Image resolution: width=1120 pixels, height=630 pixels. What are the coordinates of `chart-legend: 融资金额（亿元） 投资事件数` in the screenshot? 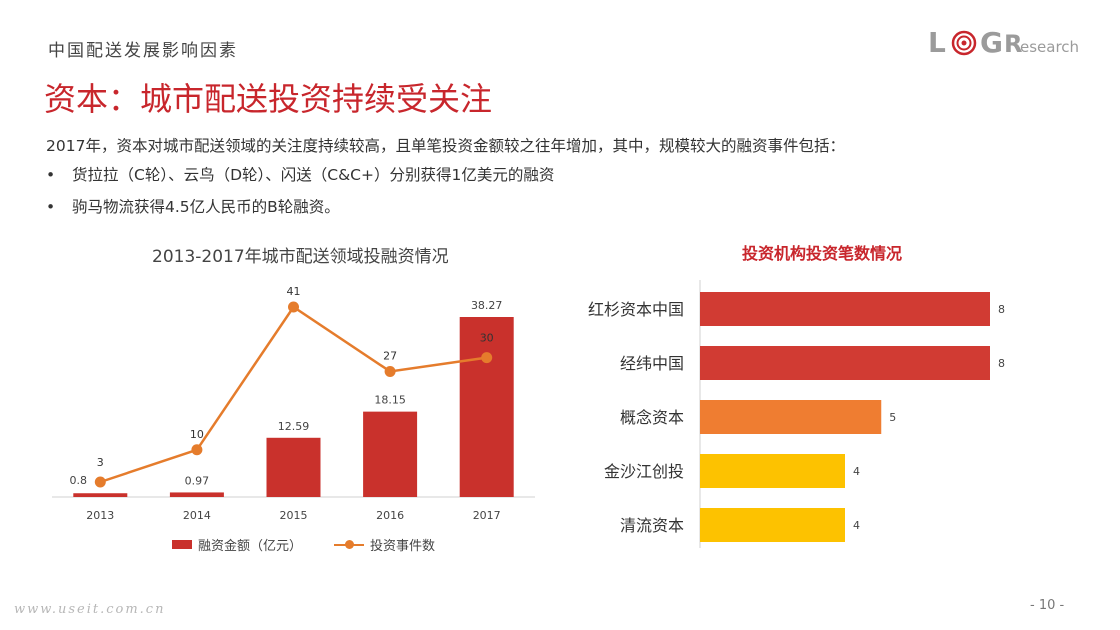 It's located at (303, 544).